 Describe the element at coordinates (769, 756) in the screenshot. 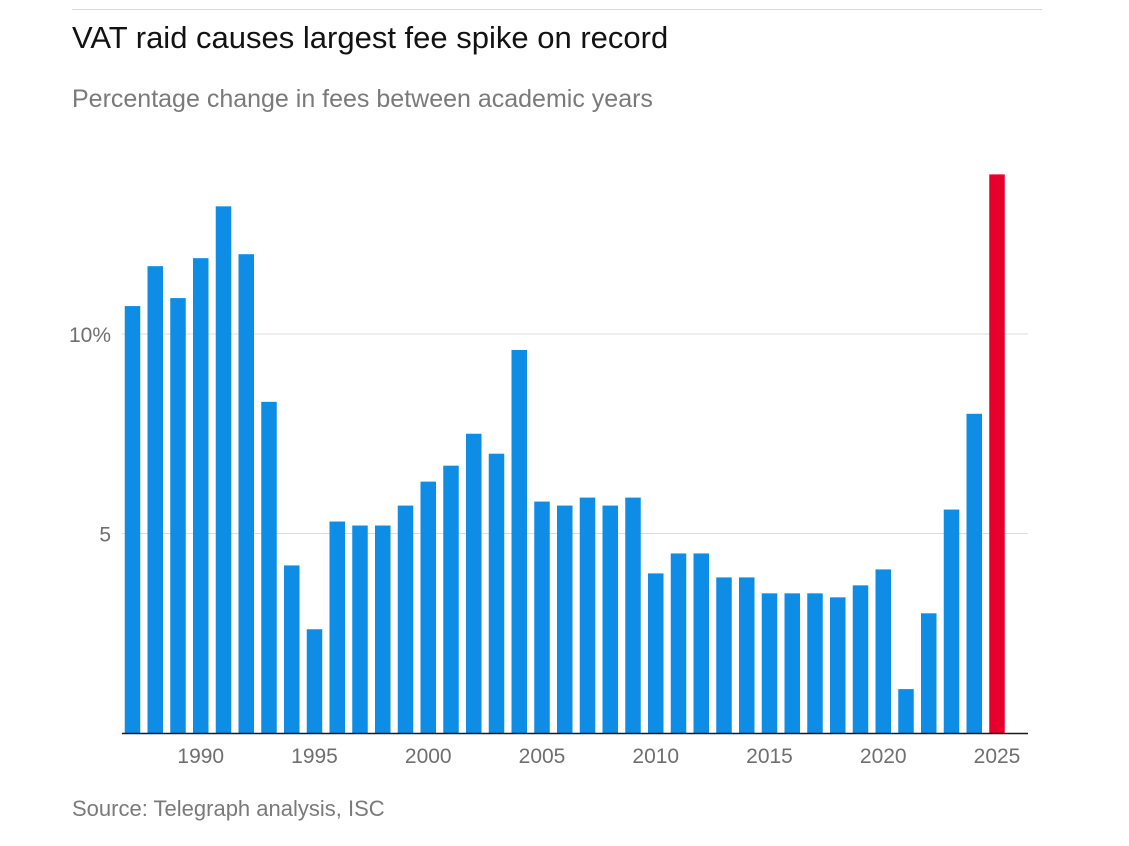

I see `x-tick-label: 2015` at that location.